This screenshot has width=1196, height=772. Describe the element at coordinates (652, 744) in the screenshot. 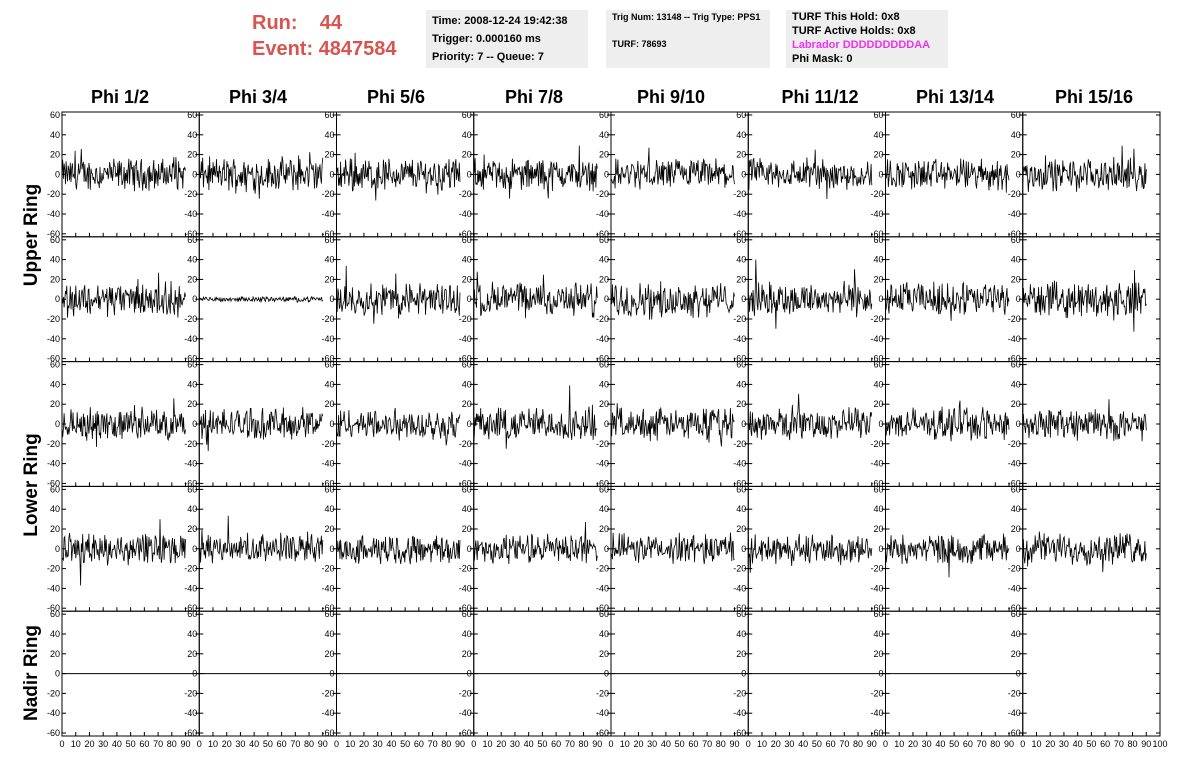

I see `x-tick-label: 30` at that location.